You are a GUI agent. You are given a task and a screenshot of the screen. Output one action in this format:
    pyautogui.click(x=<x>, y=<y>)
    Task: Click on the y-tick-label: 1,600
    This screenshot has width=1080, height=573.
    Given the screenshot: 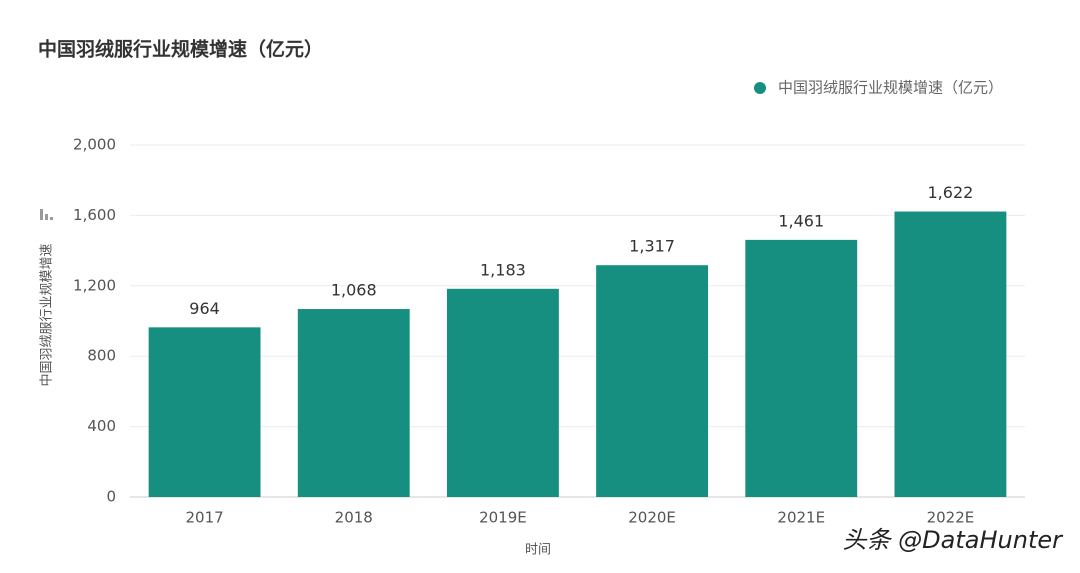 What is the action you would take?
    pyautogui.click(x=94, y=215)
    